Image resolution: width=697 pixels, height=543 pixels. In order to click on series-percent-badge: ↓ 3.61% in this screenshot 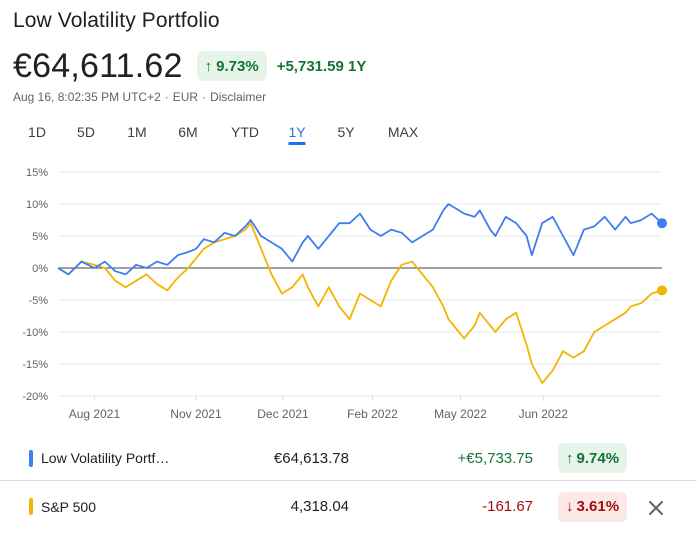, I will do `click(593, 506)`.